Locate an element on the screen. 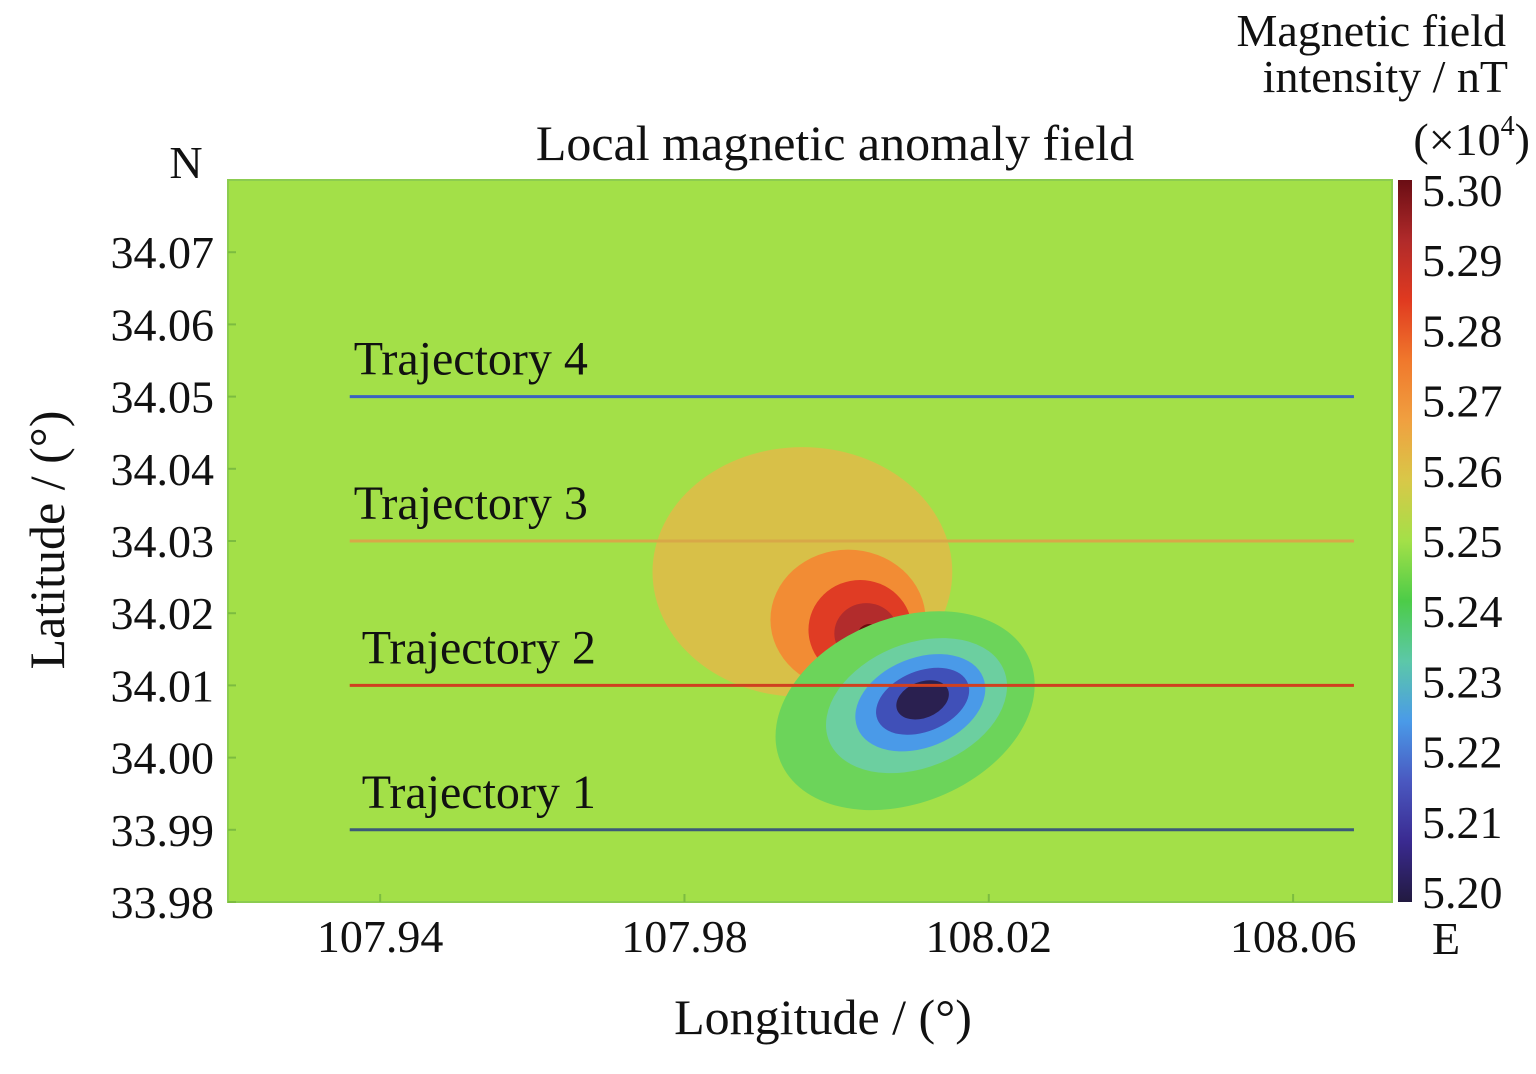 The height and width of the screenshot is (1074, 1536). y-tick-label: 34.02 is located at coordinates (163, 613).